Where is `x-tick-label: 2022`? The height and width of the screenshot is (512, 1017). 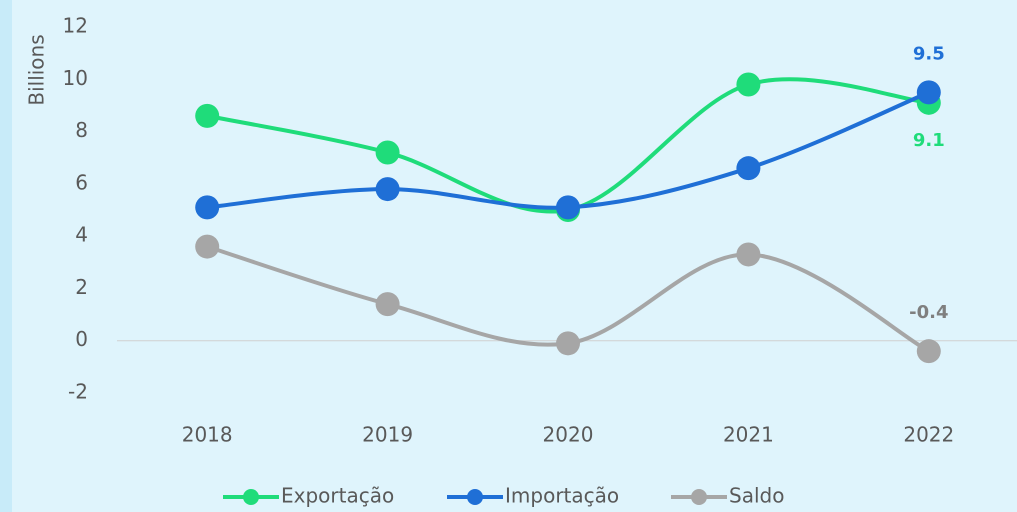
x-tick-label: 2022 is located at coordinates (928, 435).